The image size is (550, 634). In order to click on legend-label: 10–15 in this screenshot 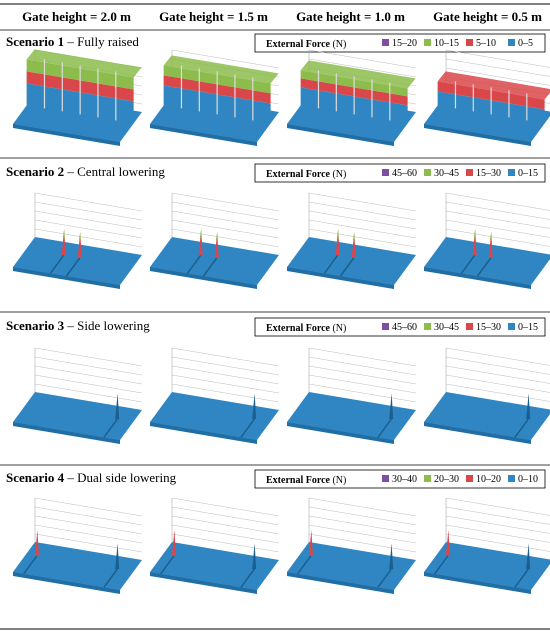, I will do `click(446, 43)`.